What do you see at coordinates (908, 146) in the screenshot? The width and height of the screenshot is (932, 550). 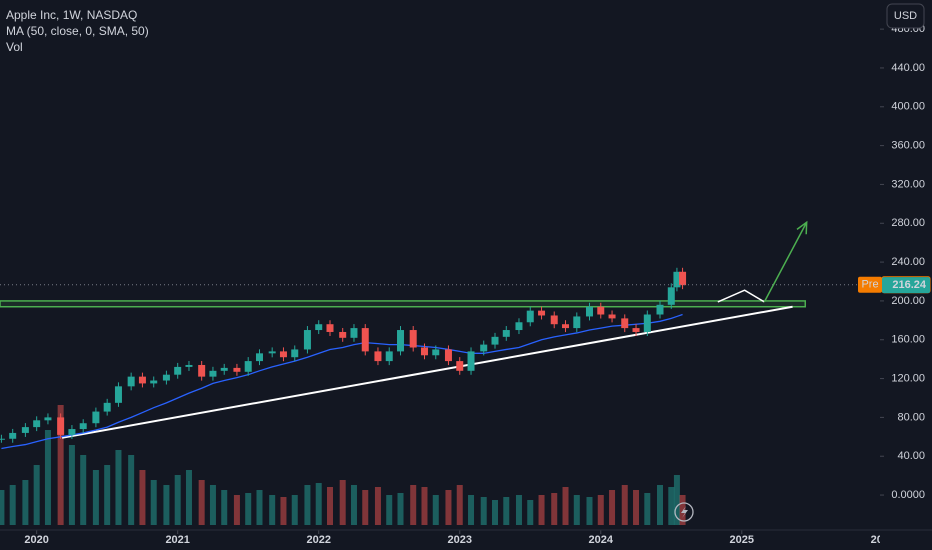 I see `y-tick-label: 360.00` at bounding box center [908, 146].